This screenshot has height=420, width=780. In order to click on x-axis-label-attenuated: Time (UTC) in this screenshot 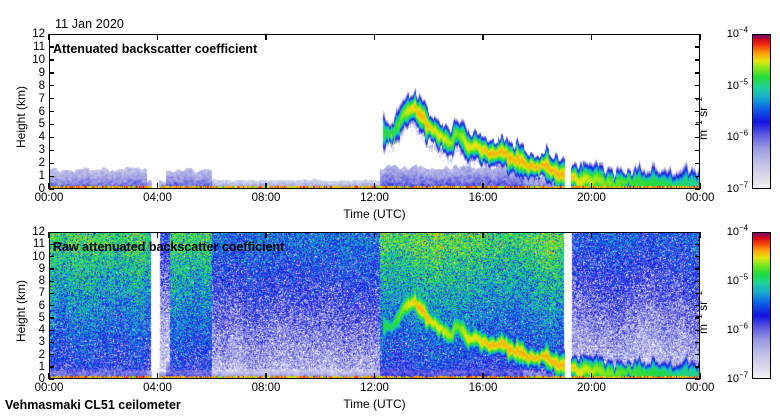, I will do `click(374, 214)`.